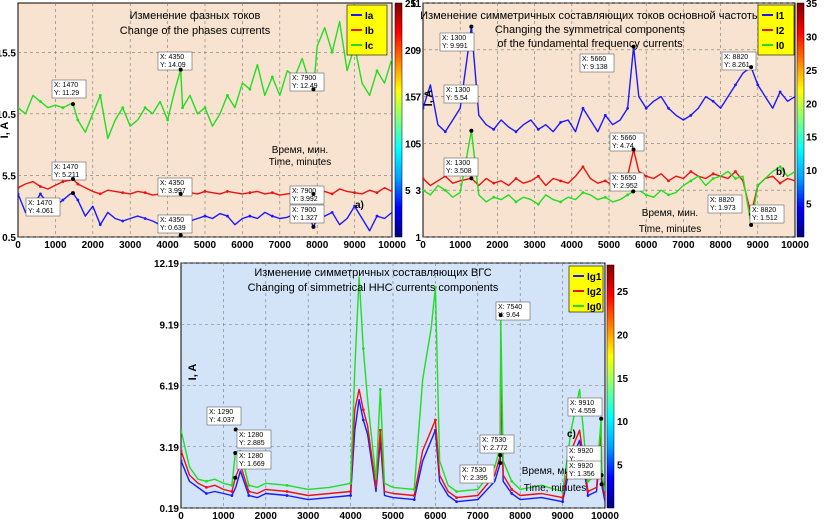  Describe the element at coordinates (317, 245) in the screenshot. I see `x-tick-label: 8000` at that location.